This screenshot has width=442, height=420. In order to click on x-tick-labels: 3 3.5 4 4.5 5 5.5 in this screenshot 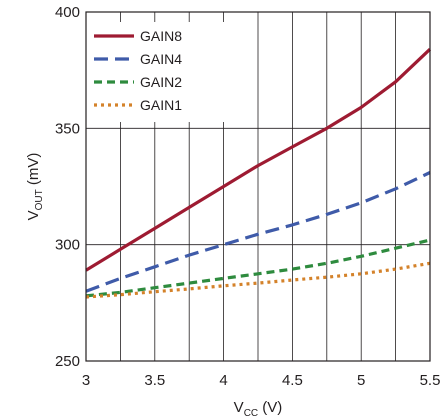, I will do `click(261, 380)`.